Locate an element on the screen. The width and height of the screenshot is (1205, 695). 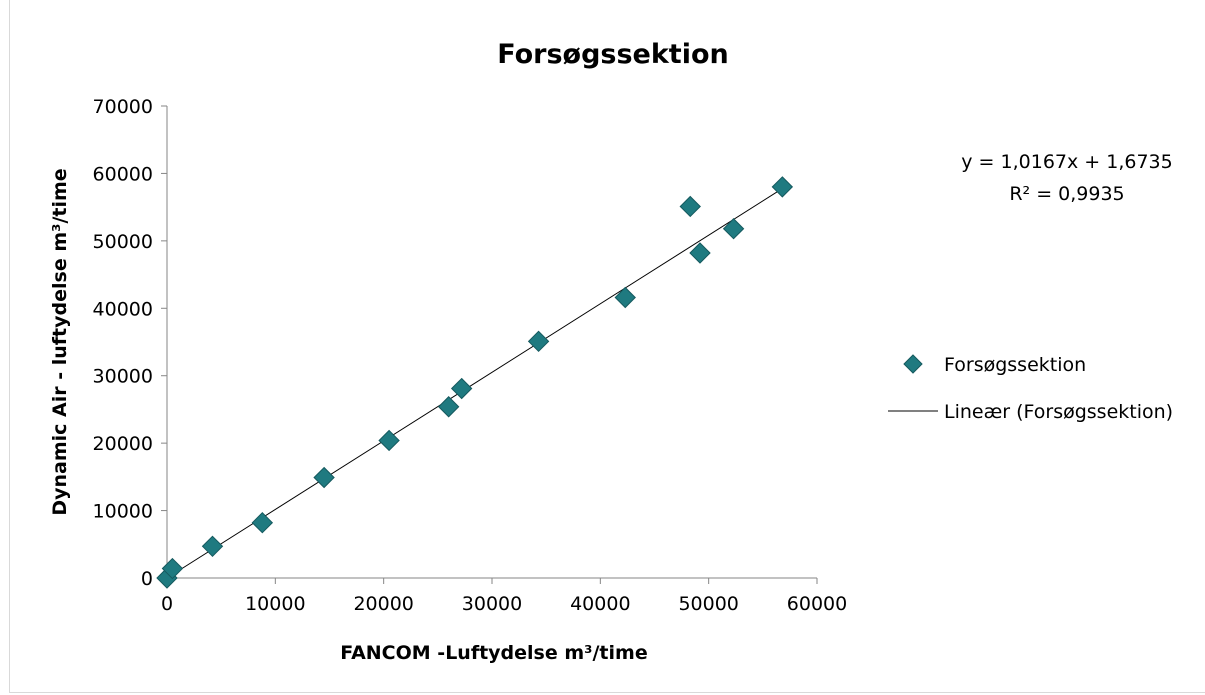
x-tick-label: 30000 is located at coordinates (492, 604).